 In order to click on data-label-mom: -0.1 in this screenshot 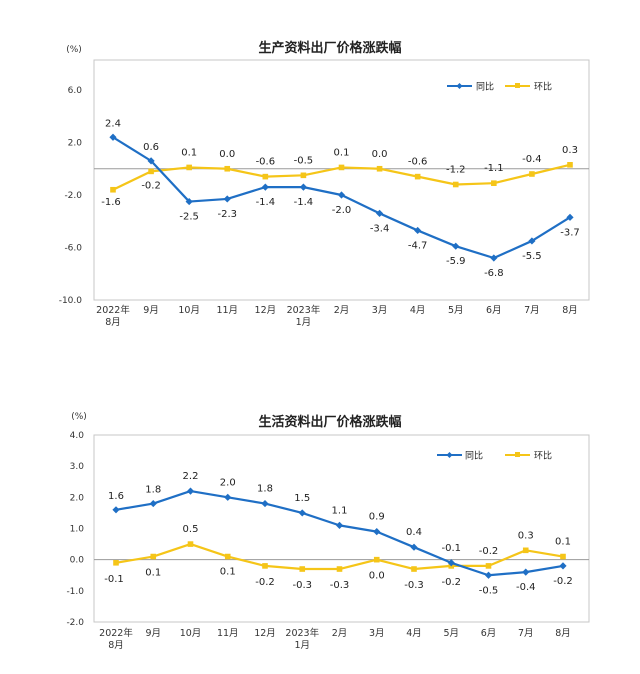, I will do `click(114, 579)`.